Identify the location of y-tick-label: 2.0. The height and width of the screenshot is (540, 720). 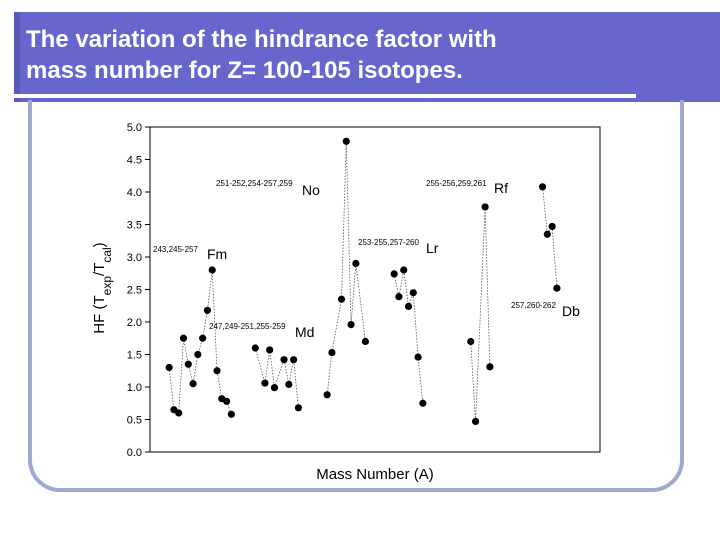
(134, 323).